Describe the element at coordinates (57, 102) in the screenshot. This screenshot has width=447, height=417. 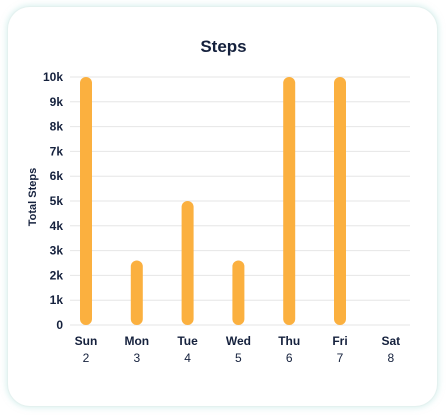
I see `y-tick-label: 9k` at that location.